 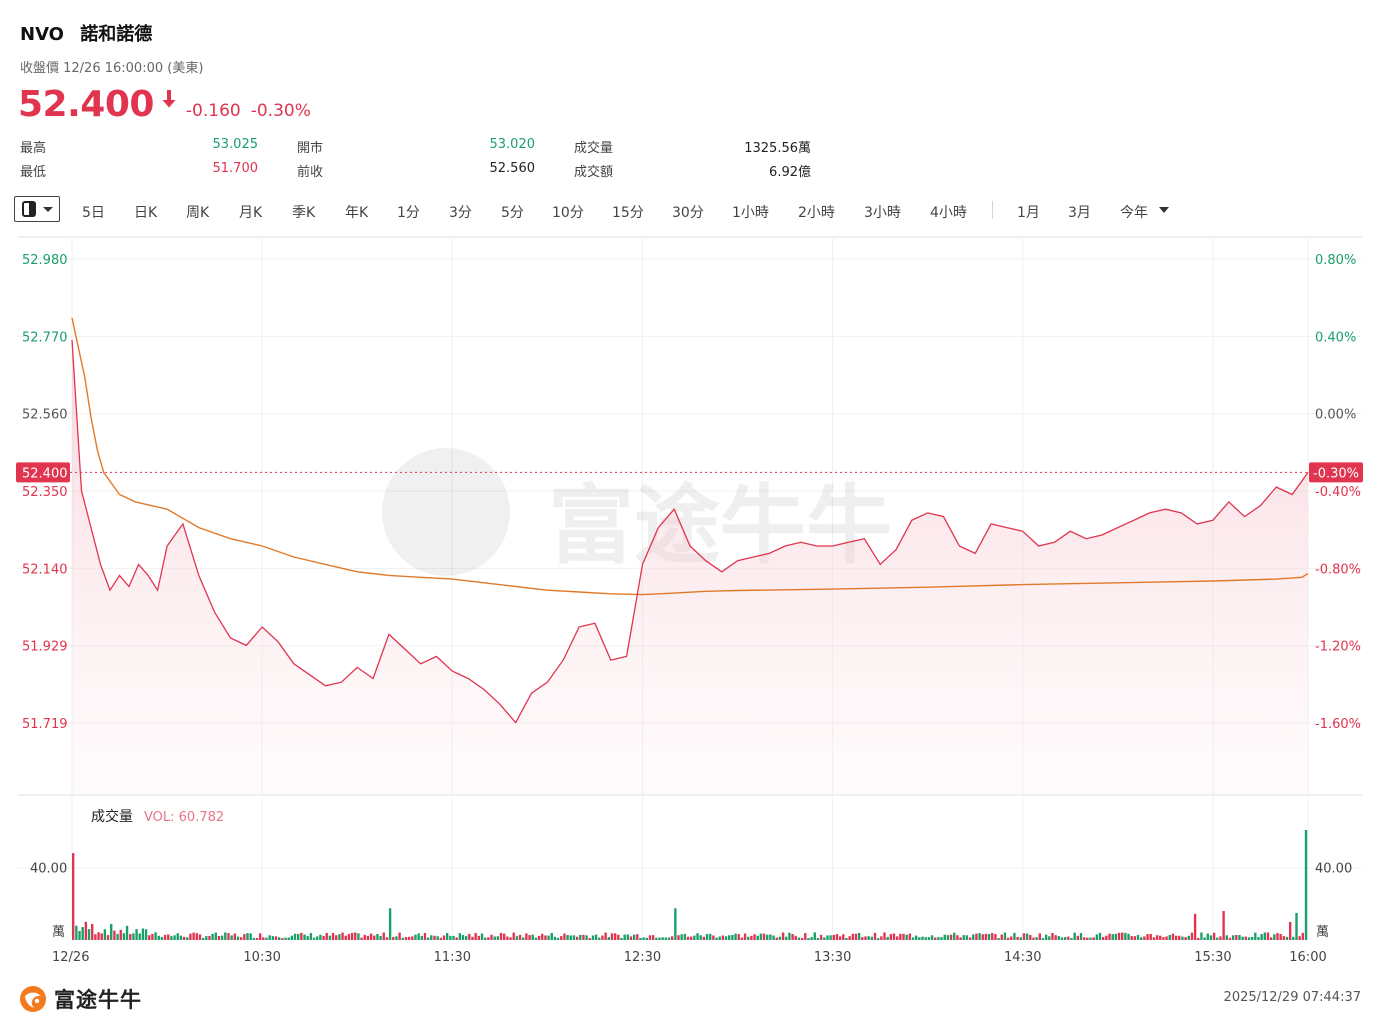 I want to click on footer-logo-text: 富途牛牛, so click(x=98, y=1000).